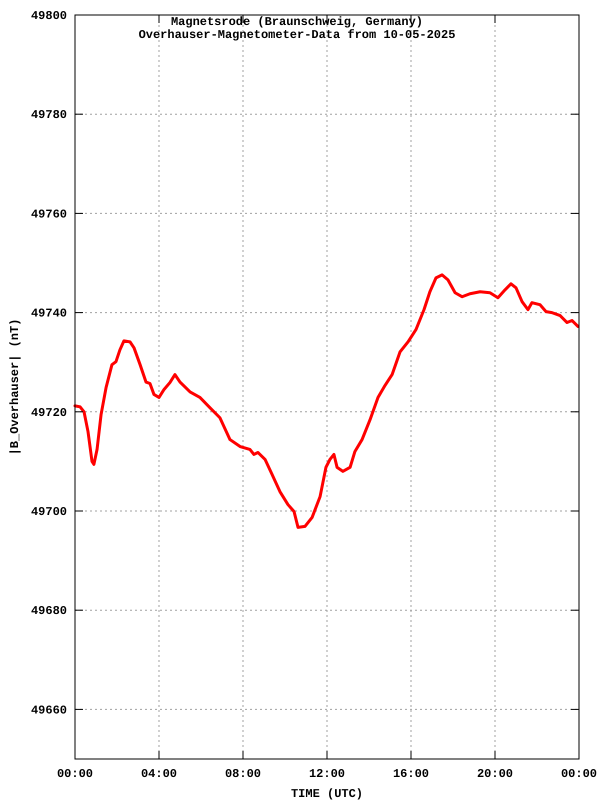 The width and height of the screenshot is (600, 800). Describe the element at coordinates (48, 512) in the screenshot. I see `y-tick-label: 49700` at that location.